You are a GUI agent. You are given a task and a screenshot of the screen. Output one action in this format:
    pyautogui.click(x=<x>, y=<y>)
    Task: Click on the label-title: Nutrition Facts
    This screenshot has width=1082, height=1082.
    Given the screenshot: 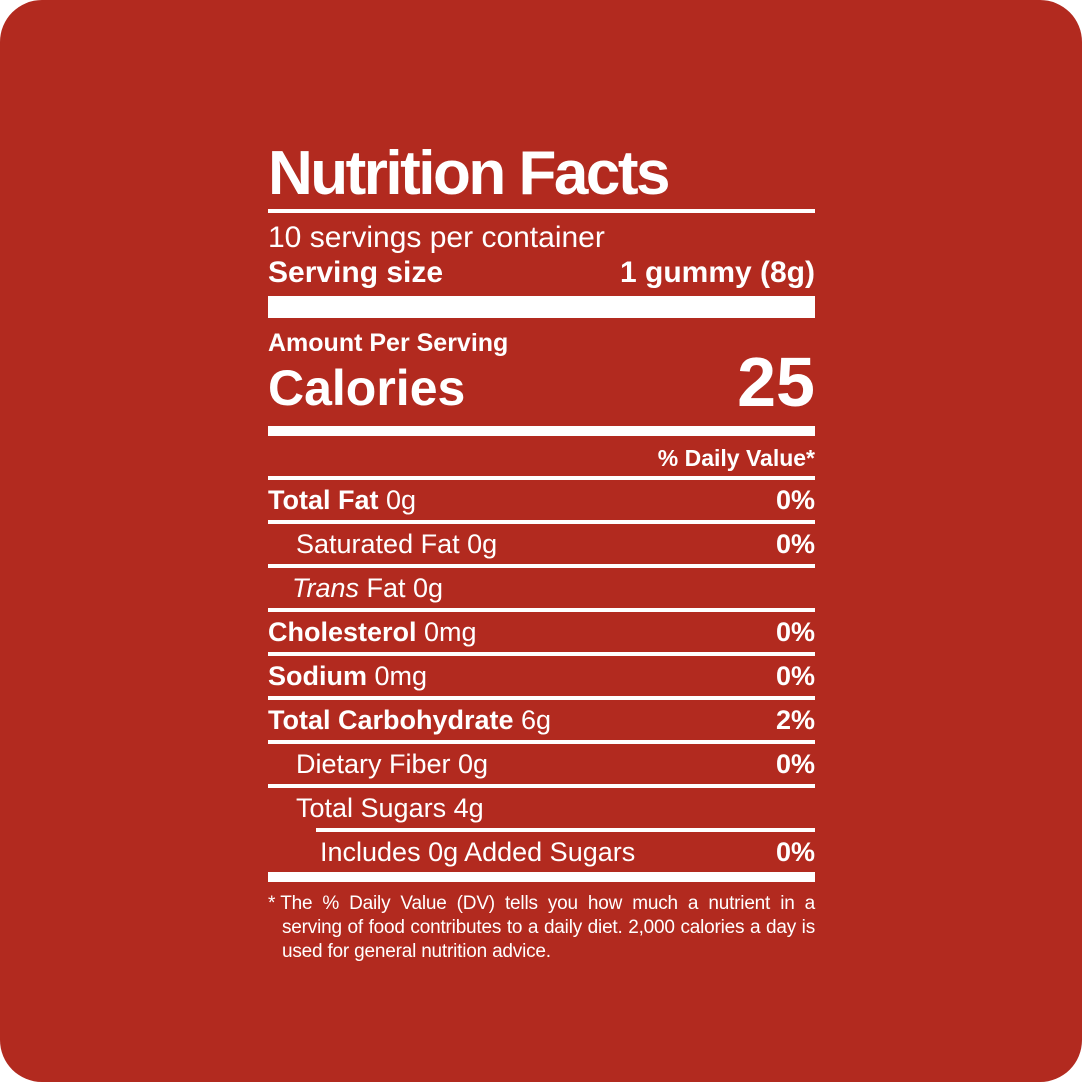 What is the action you would take?
    pyautogui.click(x=469, y=173)
    